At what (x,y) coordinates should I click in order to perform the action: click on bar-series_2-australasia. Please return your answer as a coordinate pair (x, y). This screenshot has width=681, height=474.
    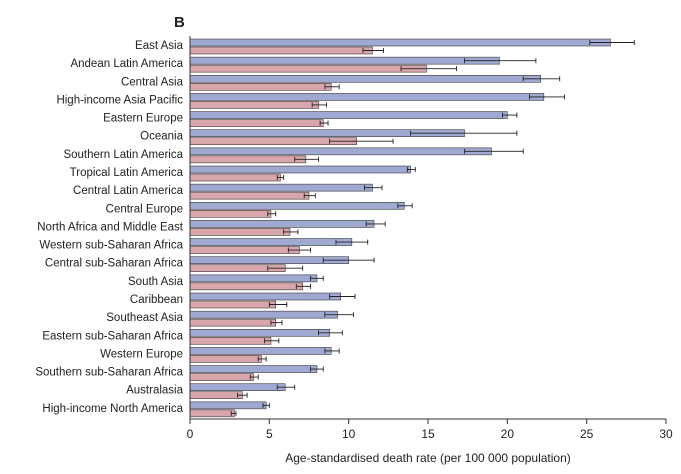
    Looking at the image, I should click on (216, 395).